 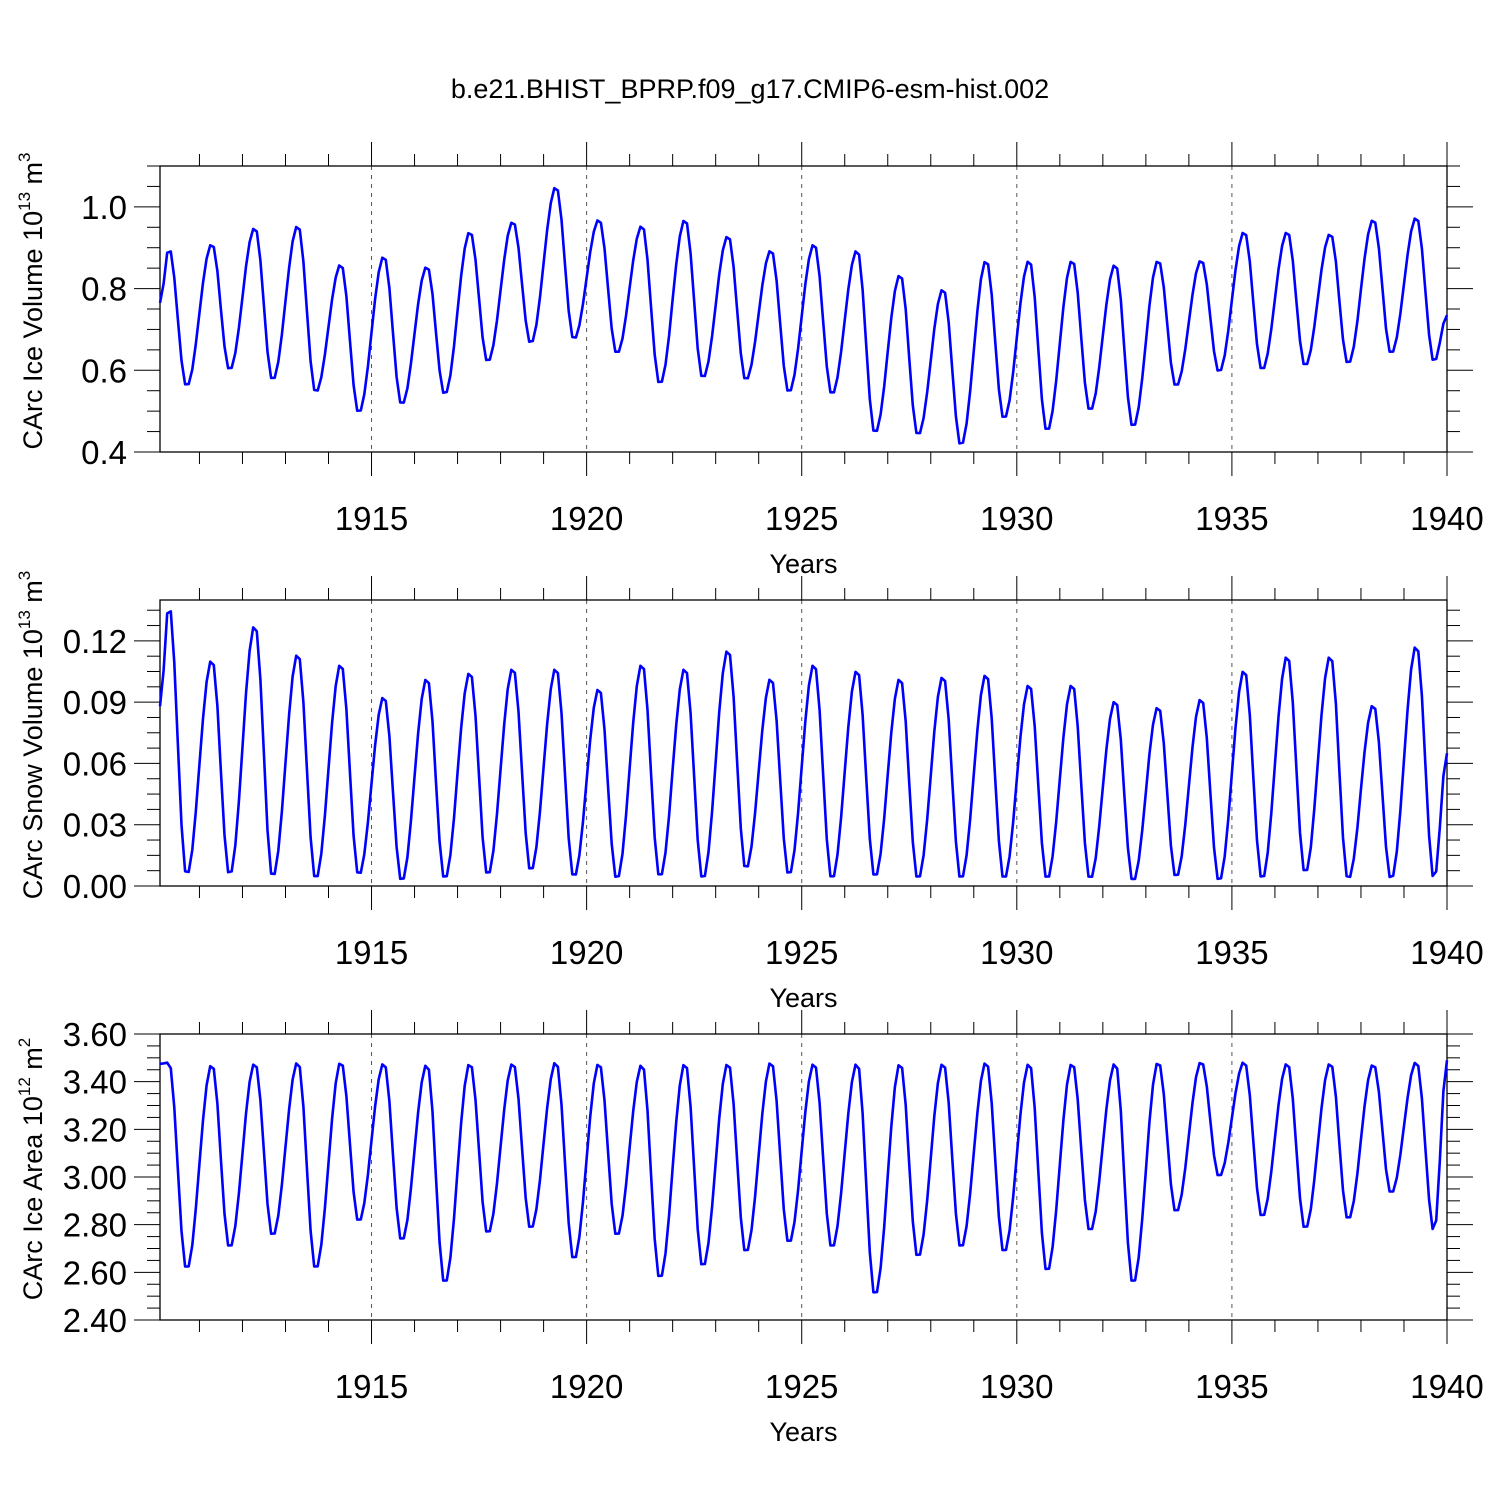 I want to click on y-tick-label: 0.00, so click(x=95, y=886).